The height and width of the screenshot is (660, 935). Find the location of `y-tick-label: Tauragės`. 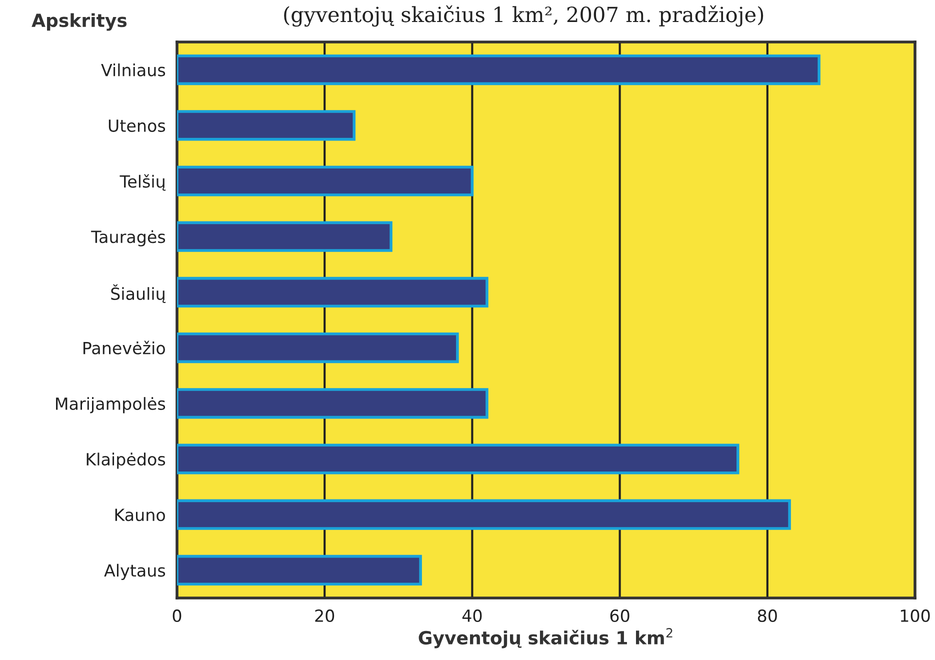

y-tick-label: Tauragės is located at coordinates (128, 238).